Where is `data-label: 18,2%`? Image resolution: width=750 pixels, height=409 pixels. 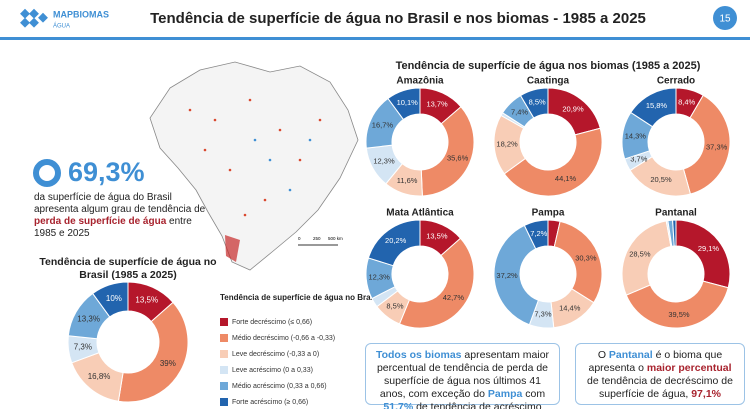
data-label: 18,2% is located at coordinates (507, 143).